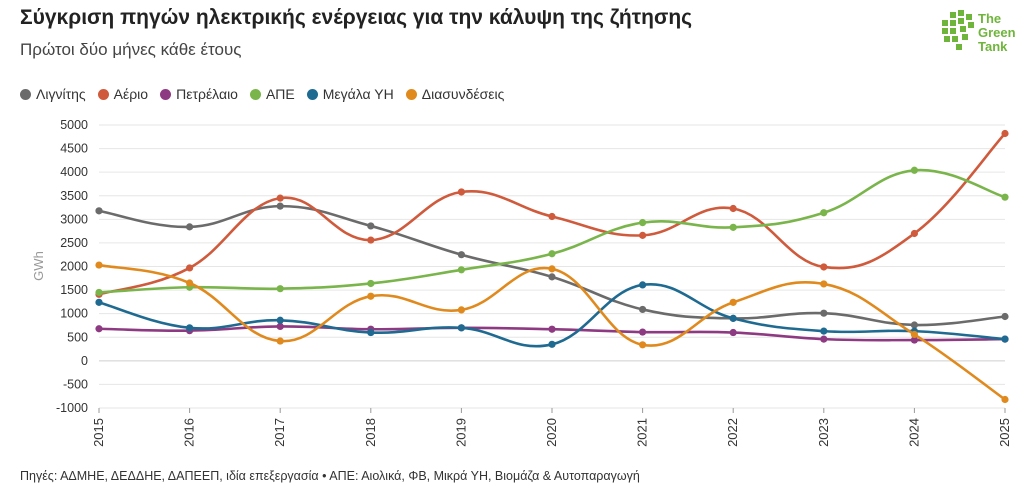  What do you see at coordinates (279, 432) in the screenshot?
I see `x-tick-label: 2017` at bounding box center [279, 432].